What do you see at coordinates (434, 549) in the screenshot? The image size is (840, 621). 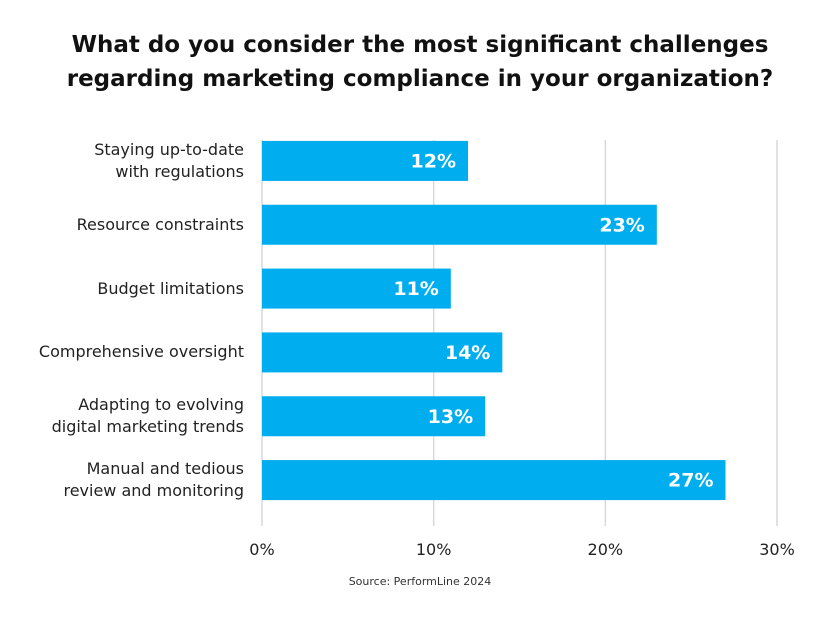 I see `x-tick-label: 10%` at bounding box center [434, 549].